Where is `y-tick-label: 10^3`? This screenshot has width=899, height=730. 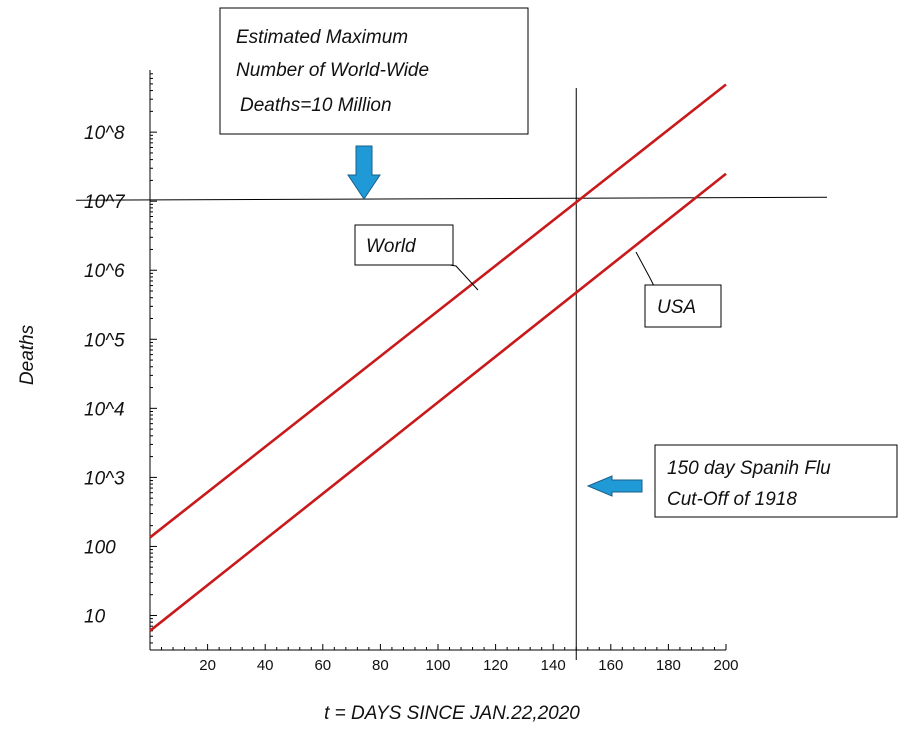
y-tick-label: 10^3 is located at coordinates (104, 478).